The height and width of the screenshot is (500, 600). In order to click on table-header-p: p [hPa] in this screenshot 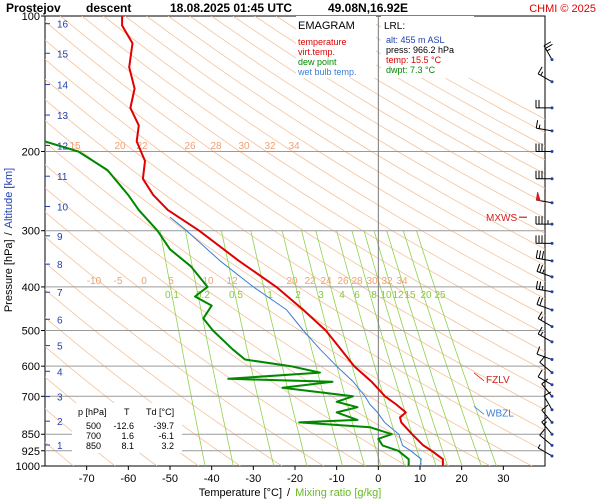, I will do `click(92, 412)`.